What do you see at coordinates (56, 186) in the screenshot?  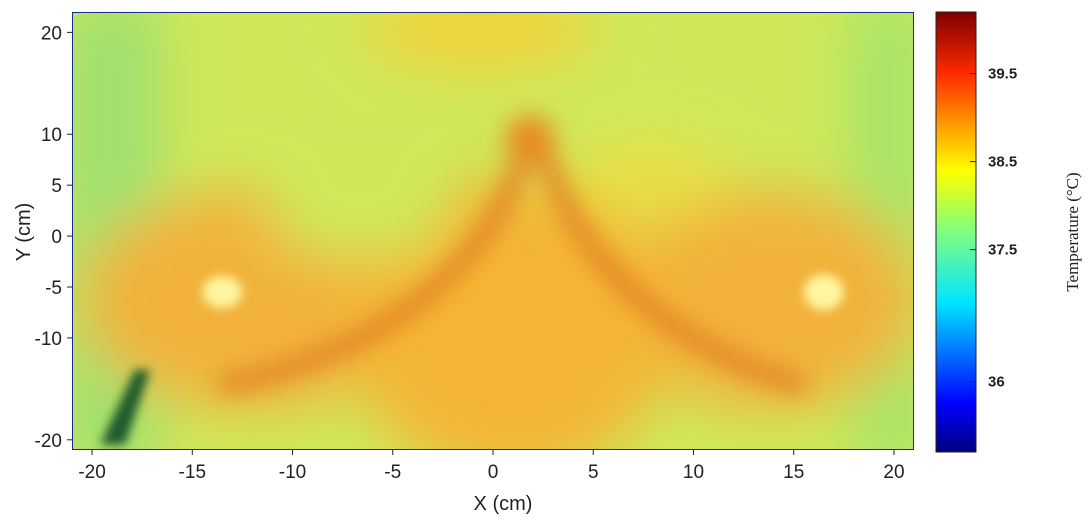 I see `y-tick-label: 5` at bounding box center [56, 186].